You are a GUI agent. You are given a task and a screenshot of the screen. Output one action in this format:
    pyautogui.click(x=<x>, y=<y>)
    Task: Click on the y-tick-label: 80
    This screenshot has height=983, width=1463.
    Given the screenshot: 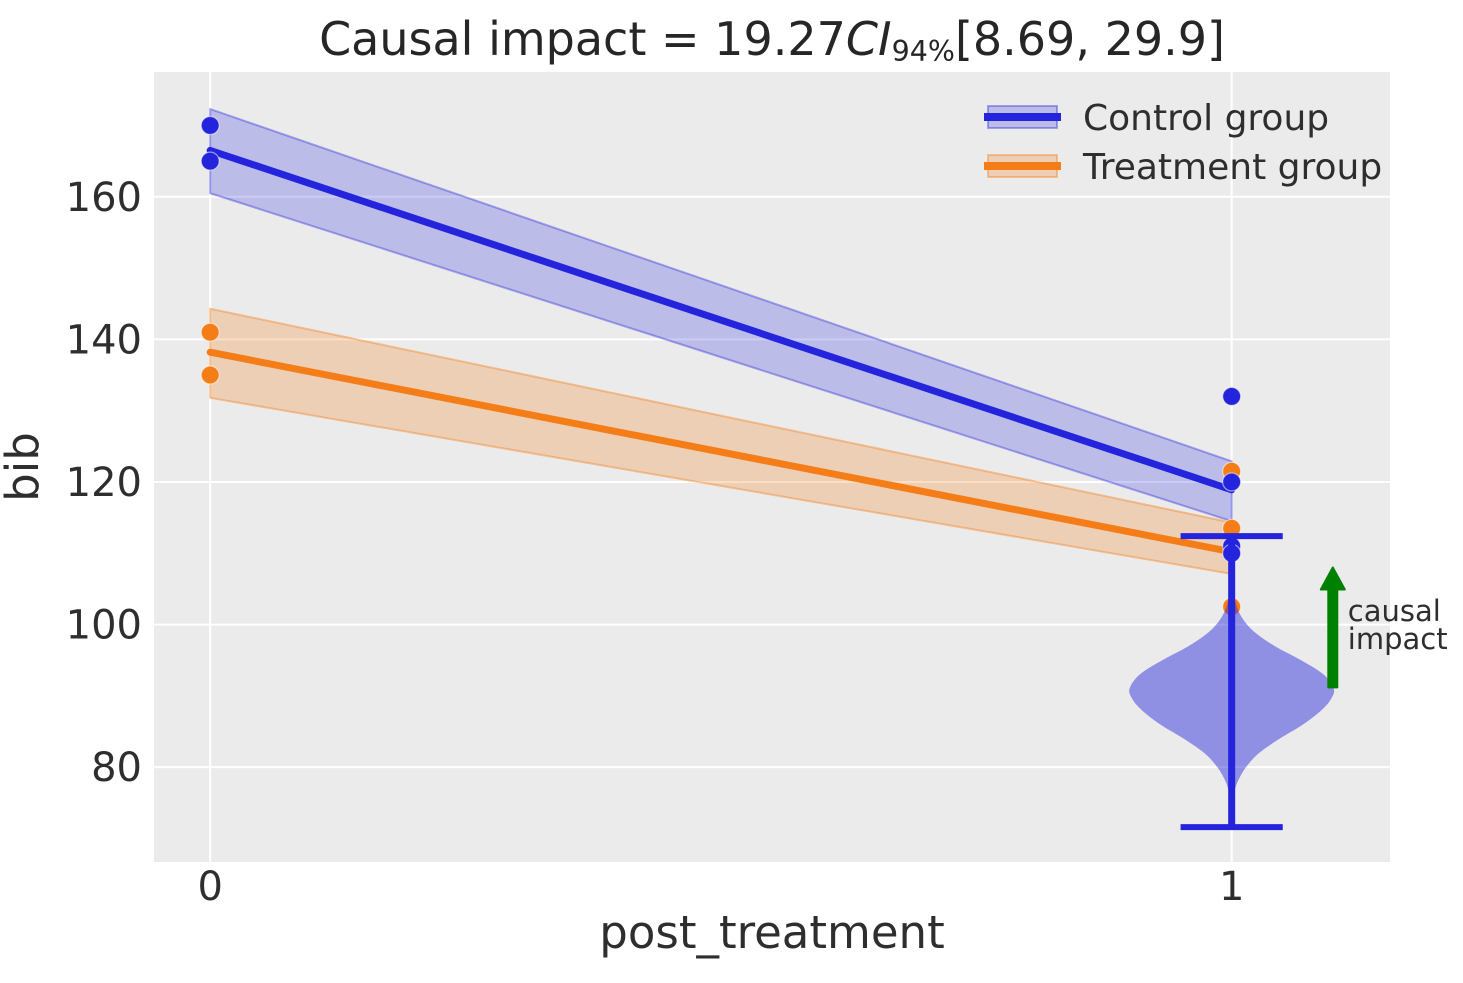 What is the action you would take?
    pyautogui.click(x=116, y=768)
    